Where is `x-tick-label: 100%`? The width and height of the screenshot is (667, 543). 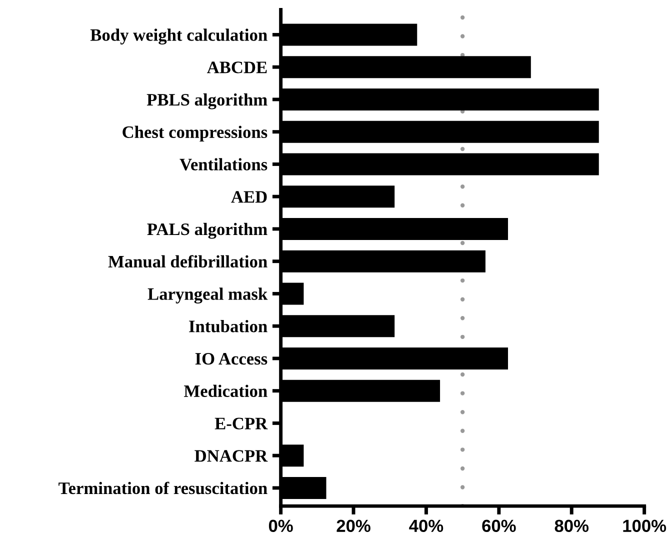
x-tick-label: 100% is located at coordinates (644, 526).